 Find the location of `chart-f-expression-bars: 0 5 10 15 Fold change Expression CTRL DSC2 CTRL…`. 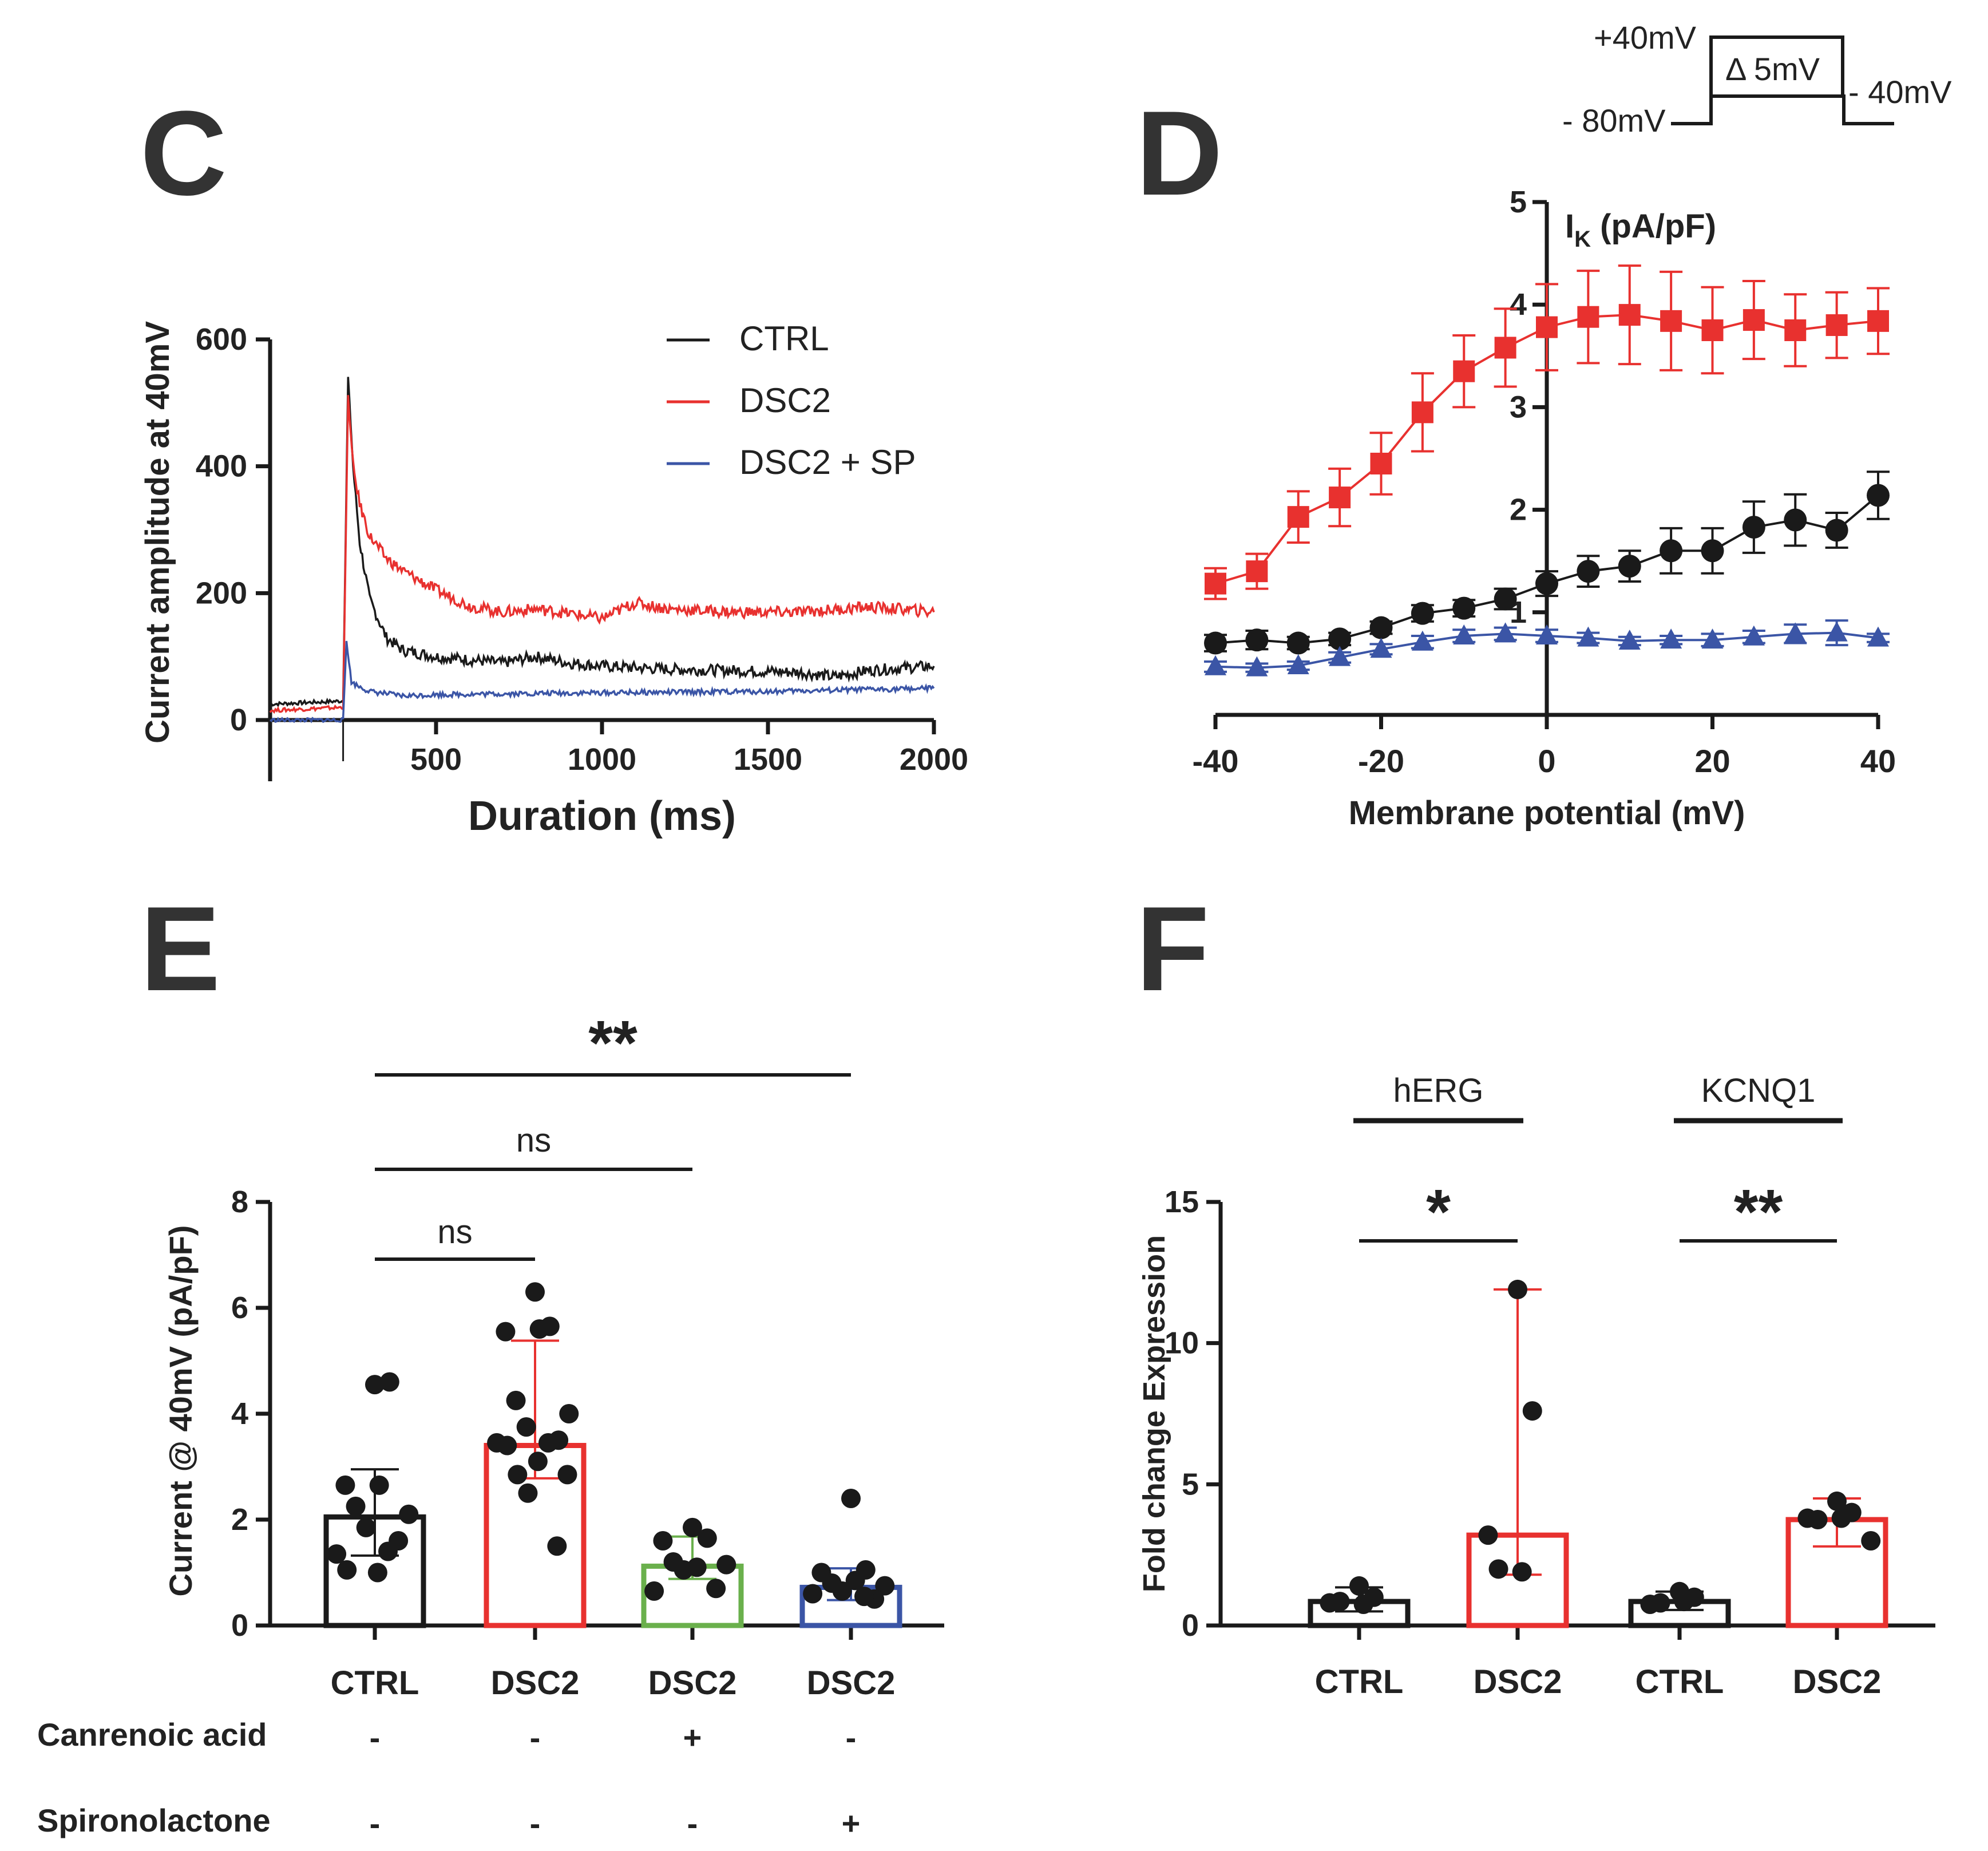

chart-f-expression-bars: 0 5 10 15 Fold change Expression CTRL DSC2 CTRL… is located at coordinates (1536, 1386).